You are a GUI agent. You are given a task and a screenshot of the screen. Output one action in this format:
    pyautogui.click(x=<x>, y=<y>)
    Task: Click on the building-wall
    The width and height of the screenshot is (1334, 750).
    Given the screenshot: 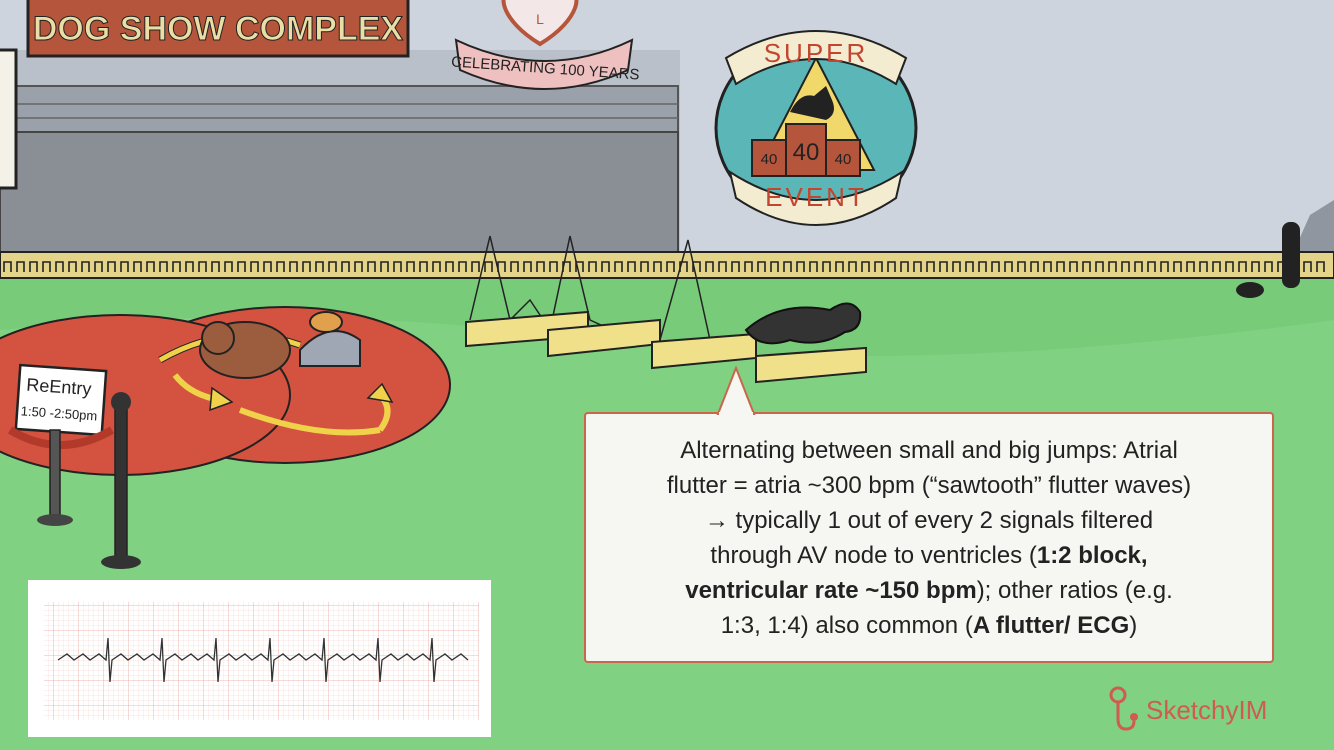 What is the action you would take?
    pyautogui.click(x=339, y=192)
    